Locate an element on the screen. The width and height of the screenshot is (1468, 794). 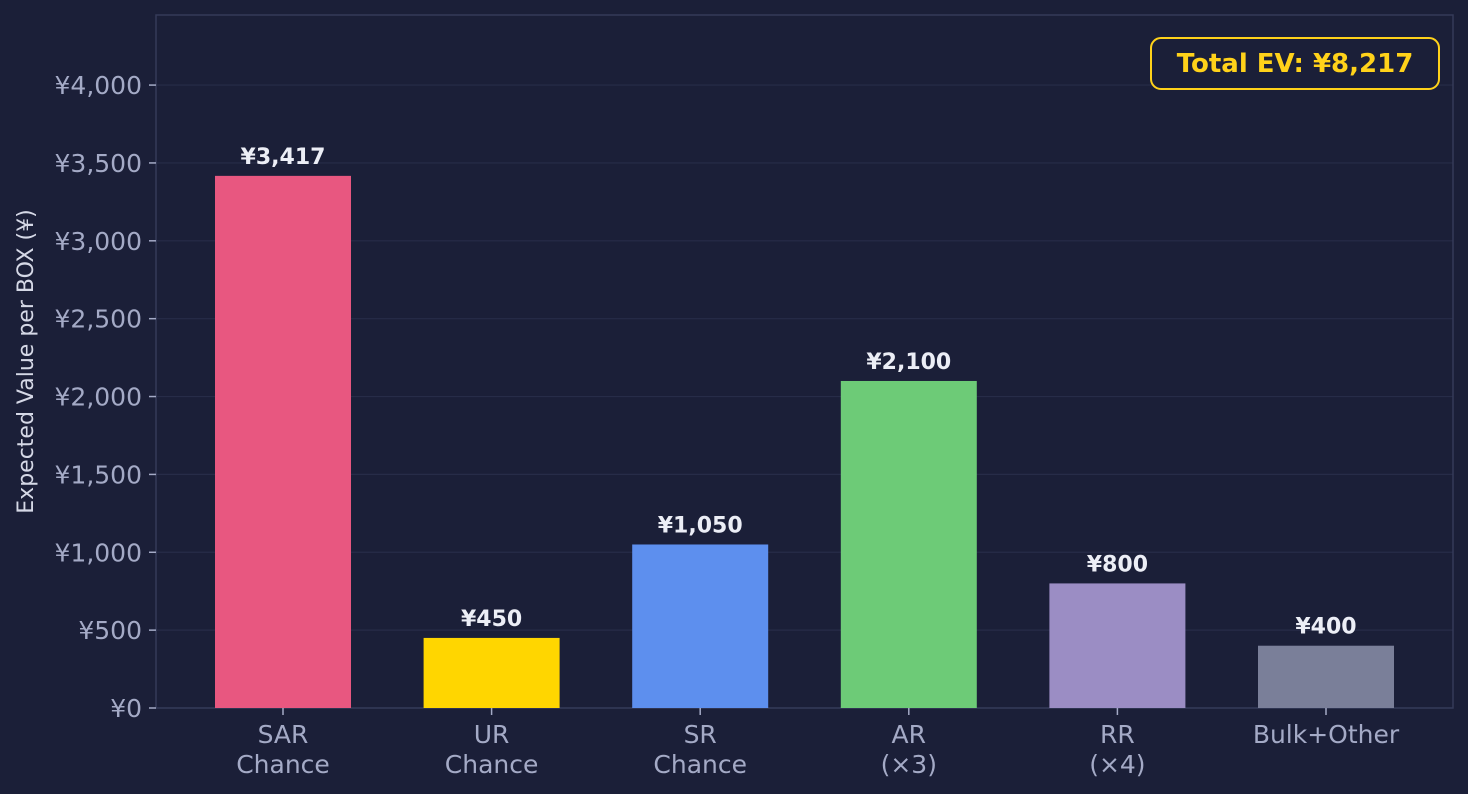
x-tick-label: UR is located at coordinates (492, 734).